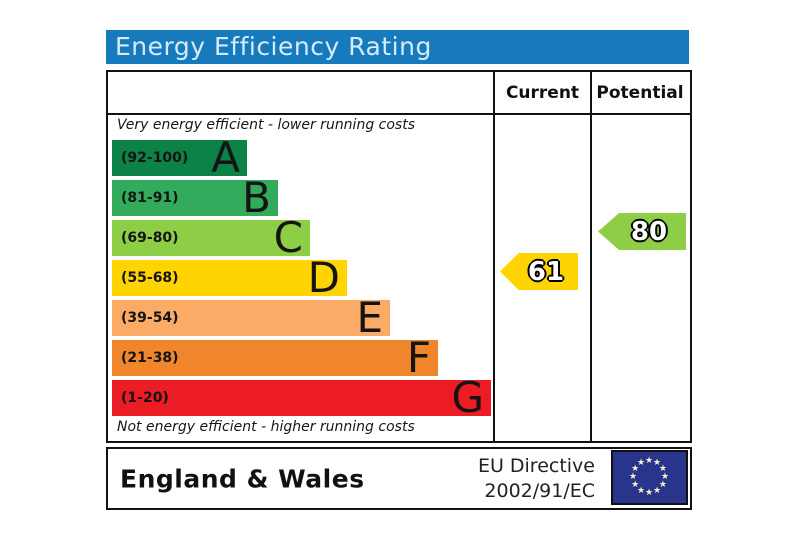  I want to click on page-title: Energy Efficiency Rating, so click(273, 46).